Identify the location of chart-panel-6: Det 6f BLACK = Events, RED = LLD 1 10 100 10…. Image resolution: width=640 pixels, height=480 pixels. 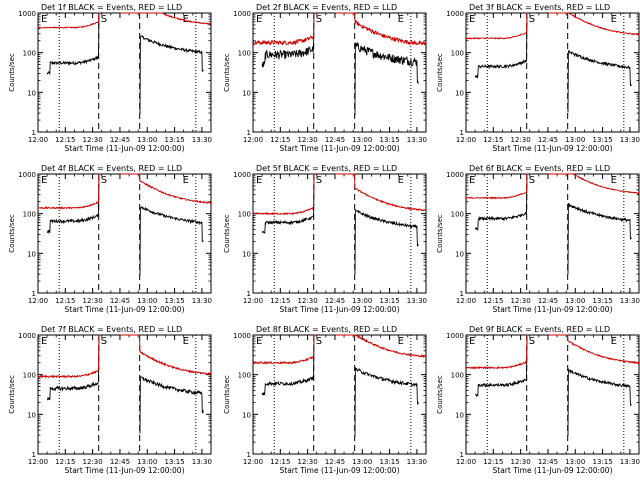
(538, 239).